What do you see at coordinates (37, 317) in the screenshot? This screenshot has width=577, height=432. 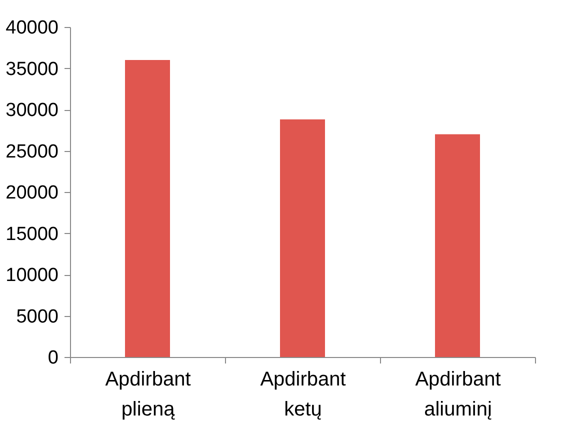 I see `y-tick-label: 5000` at bounding box center [37, 317].